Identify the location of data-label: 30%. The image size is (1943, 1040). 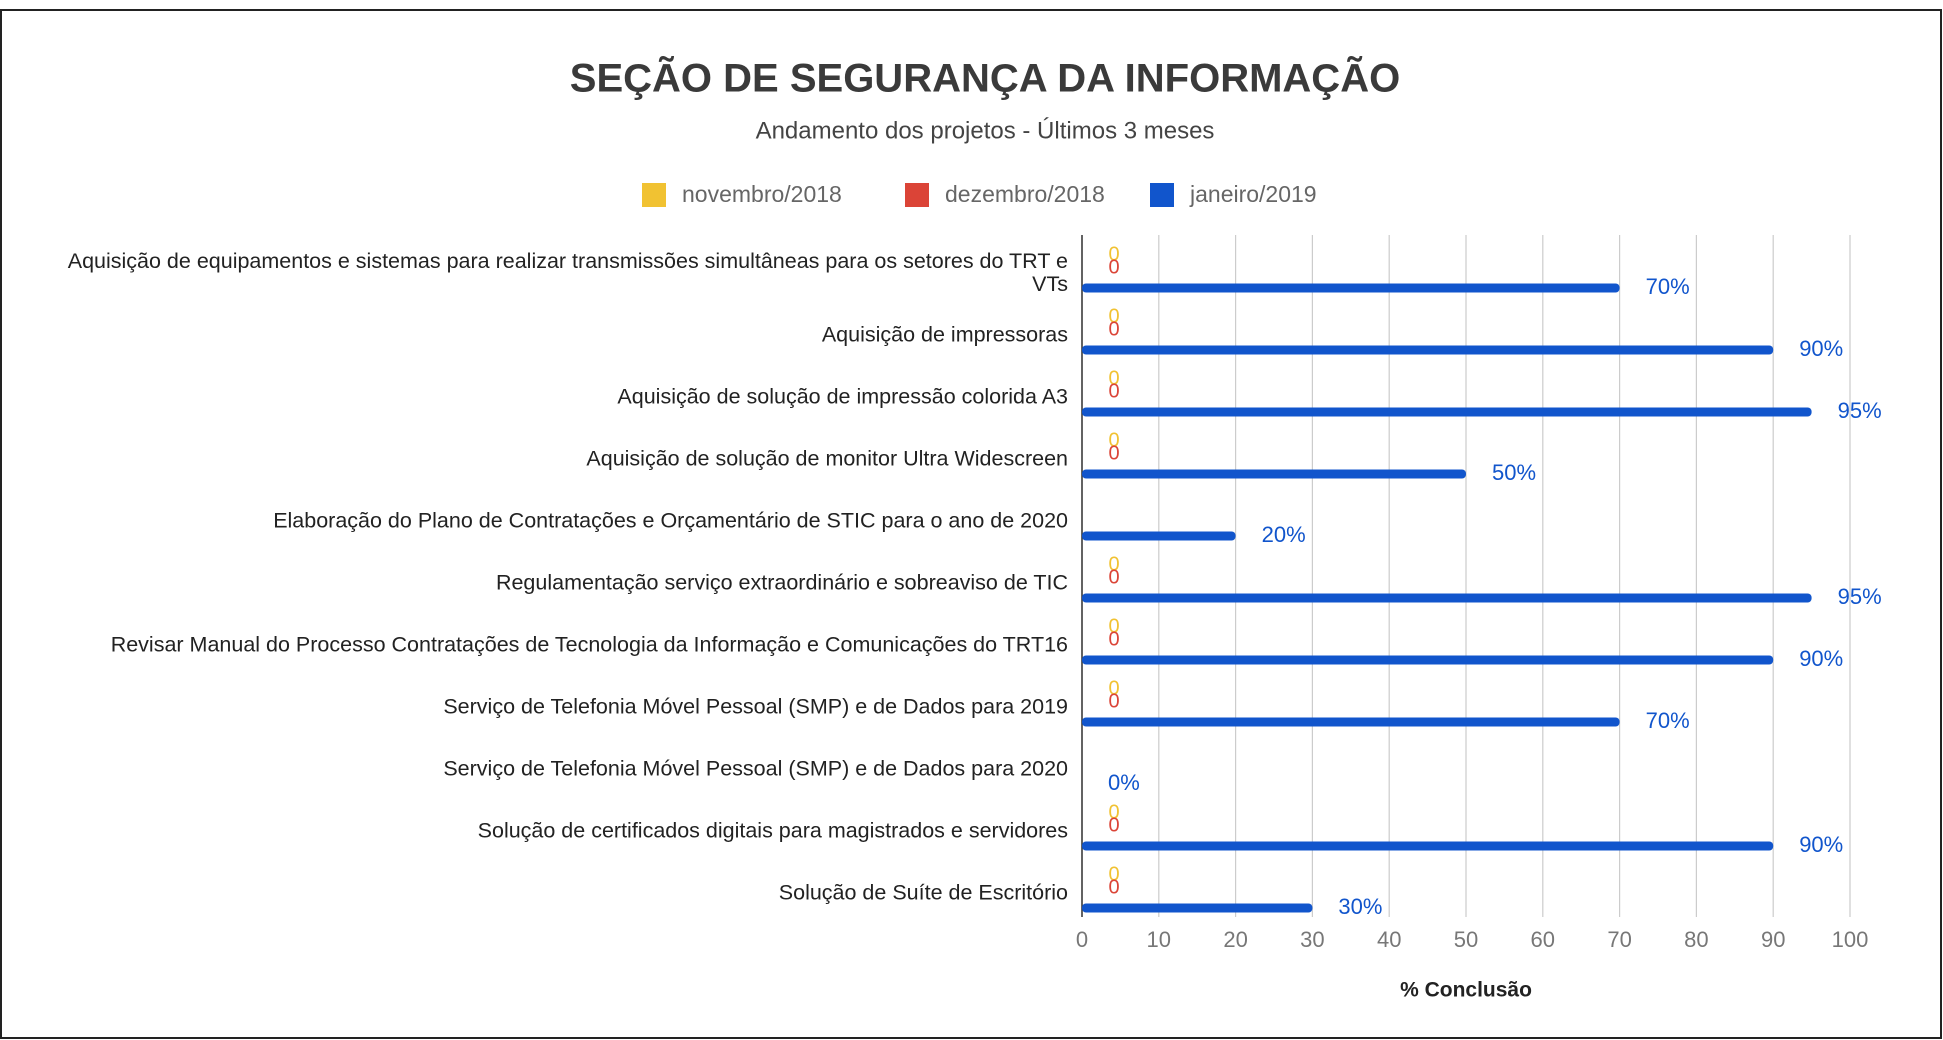
(1360, 906).